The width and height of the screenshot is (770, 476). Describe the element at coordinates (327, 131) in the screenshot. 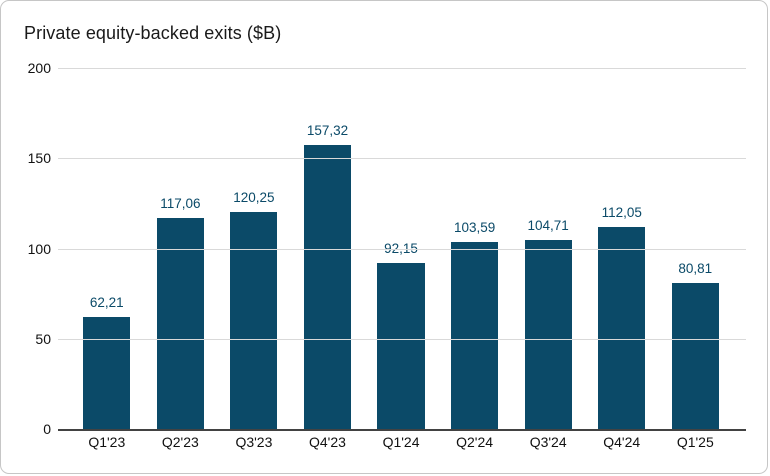

I see `bar-value-label: 157,32` at that location.